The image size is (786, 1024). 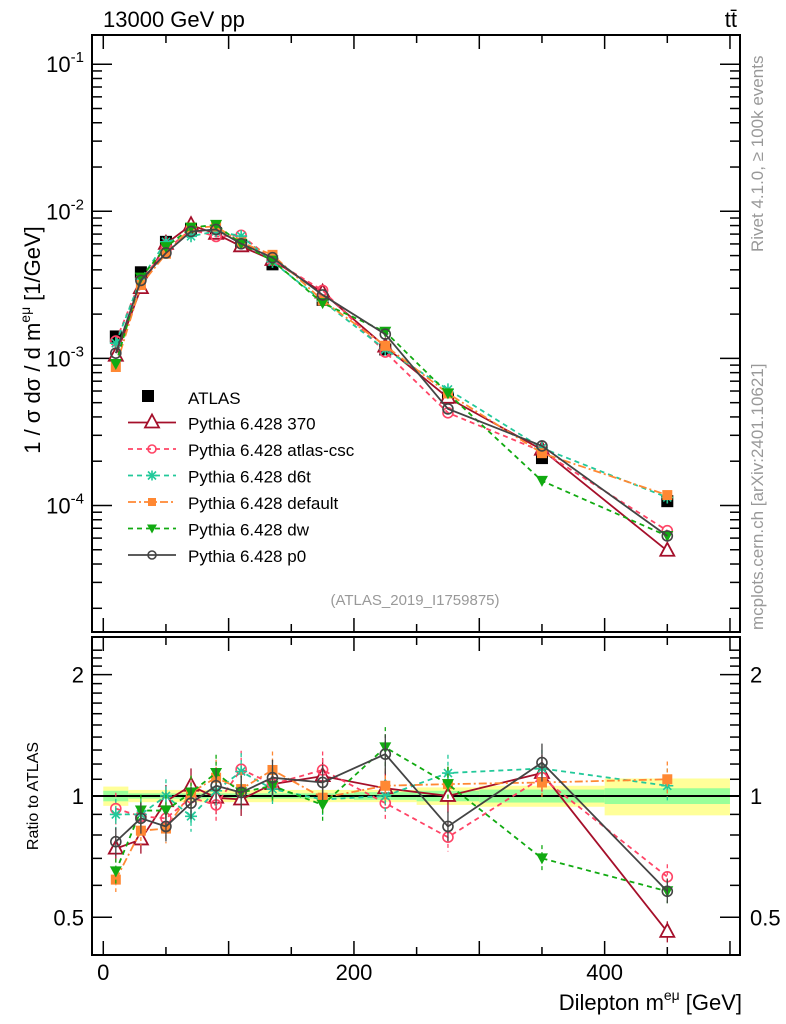 What do you see at coordinates (756, 796) in the screenshot?
I see `ratio-tick-label-right: 1` at bounding box center [756, 796].